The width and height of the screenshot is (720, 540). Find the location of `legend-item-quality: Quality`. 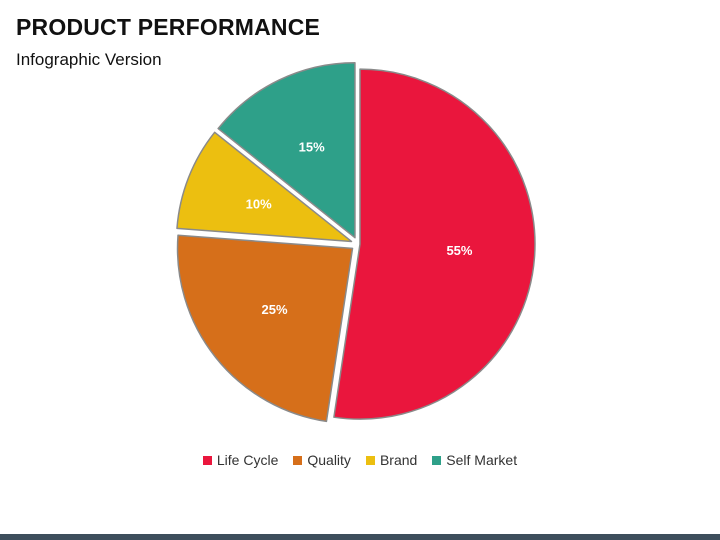

legend-item-quality: Quality is located at coordinates (322, 460).